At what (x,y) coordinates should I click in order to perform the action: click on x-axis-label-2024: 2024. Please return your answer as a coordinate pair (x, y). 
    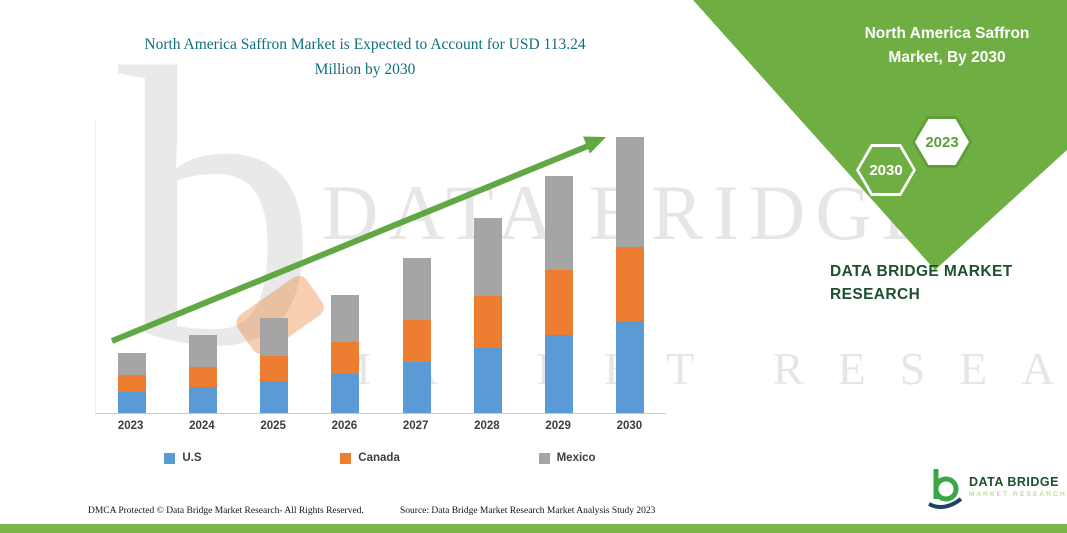
    Looking at the image, I should click on (202, 426).